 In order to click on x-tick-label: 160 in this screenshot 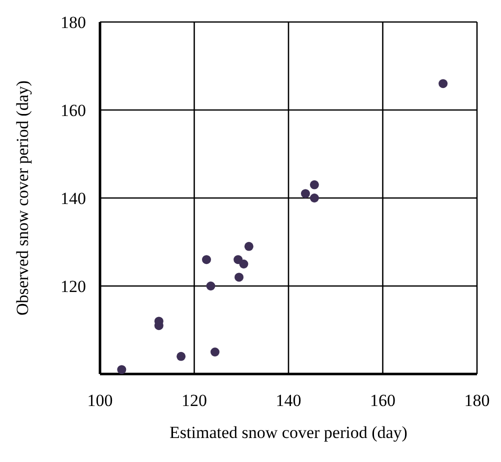, I will do `click(383, 400)`.